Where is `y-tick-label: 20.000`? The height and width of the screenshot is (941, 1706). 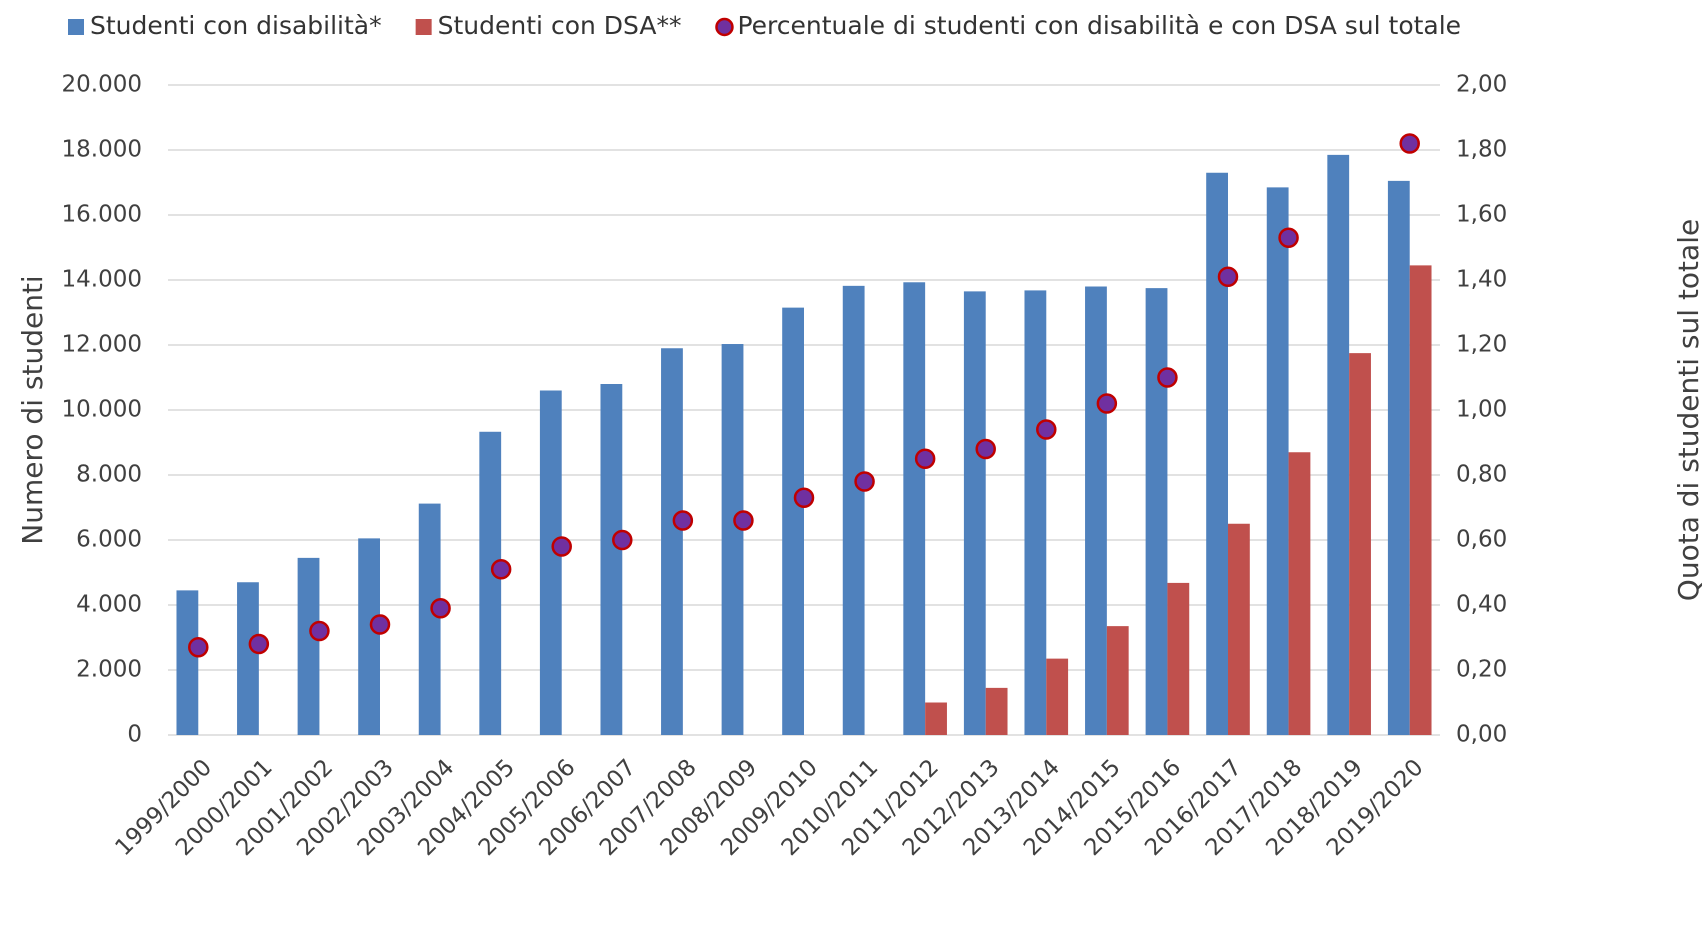
y-tick-label: 20.000 is located at coordinates (102, 85).